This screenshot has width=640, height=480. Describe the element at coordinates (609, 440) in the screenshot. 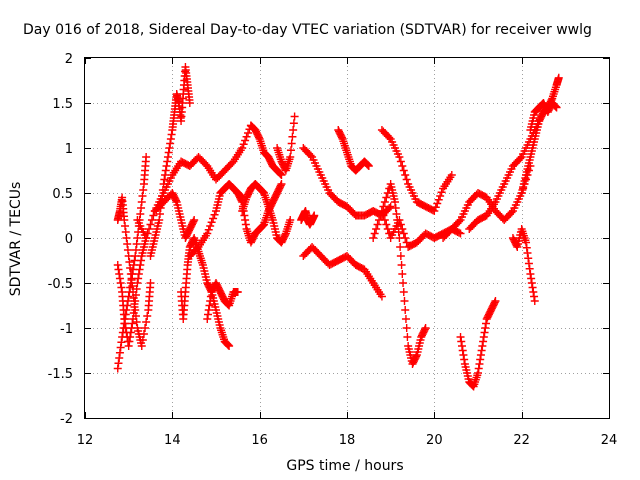

I see `x-tick-label: 24` at that location.